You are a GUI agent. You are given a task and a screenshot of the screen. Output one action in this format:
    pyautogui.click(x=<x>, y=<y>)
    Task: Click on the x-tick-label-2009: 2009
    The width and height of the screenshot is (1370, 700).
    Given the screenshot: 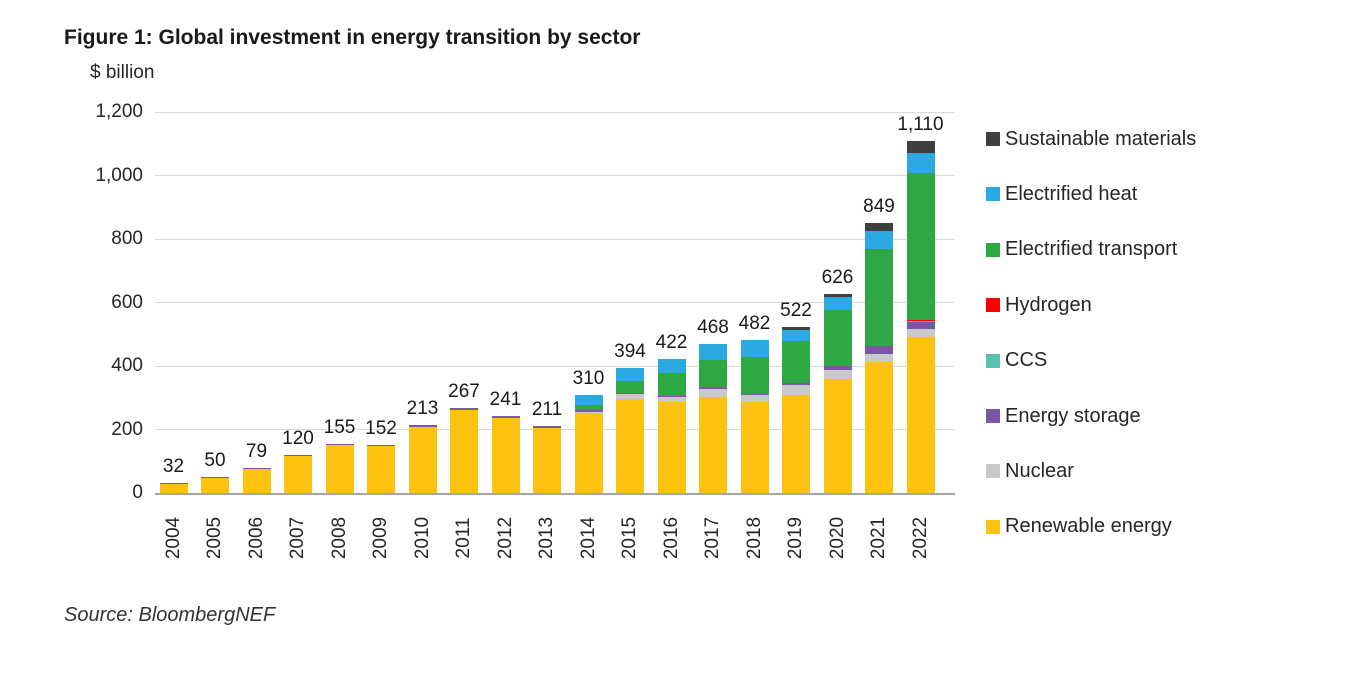 What is the action you would take?
    pyautogui.click(x=380, y=538)
    